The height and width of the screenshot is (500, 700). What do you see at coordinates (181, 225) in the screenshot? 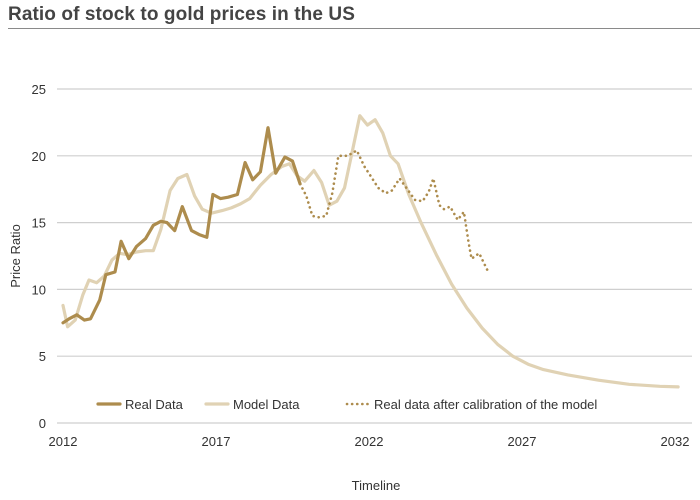
I see `series-line-real-data` at bounding box center [181, 225].